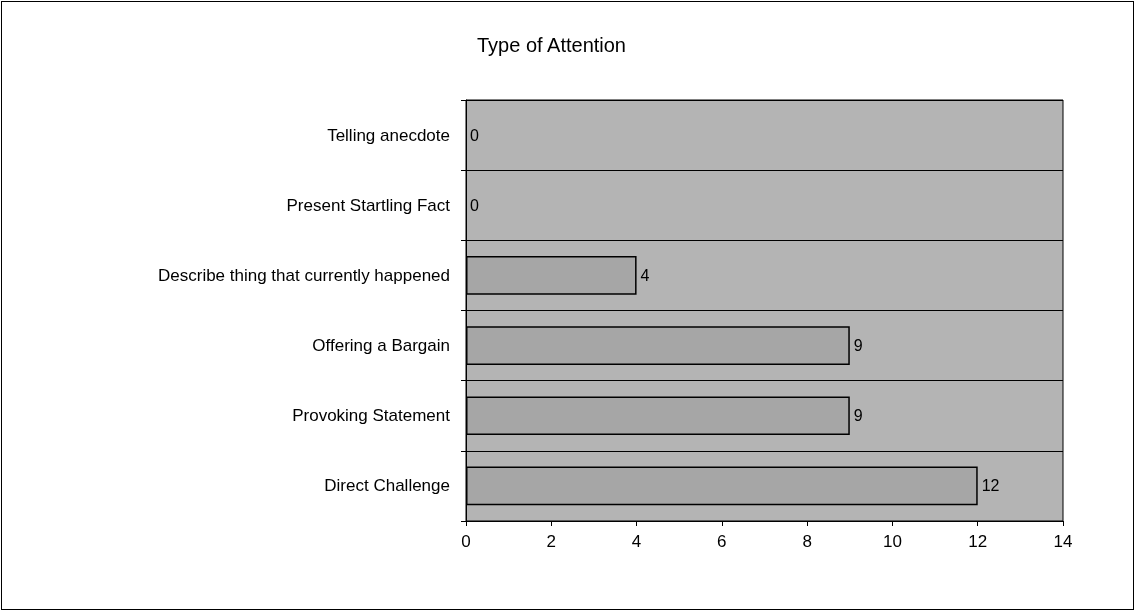 The width and height of the screenshot is (1135, 611). I want to click on y-tick-label: Provoking Statement, so click(371, 416).